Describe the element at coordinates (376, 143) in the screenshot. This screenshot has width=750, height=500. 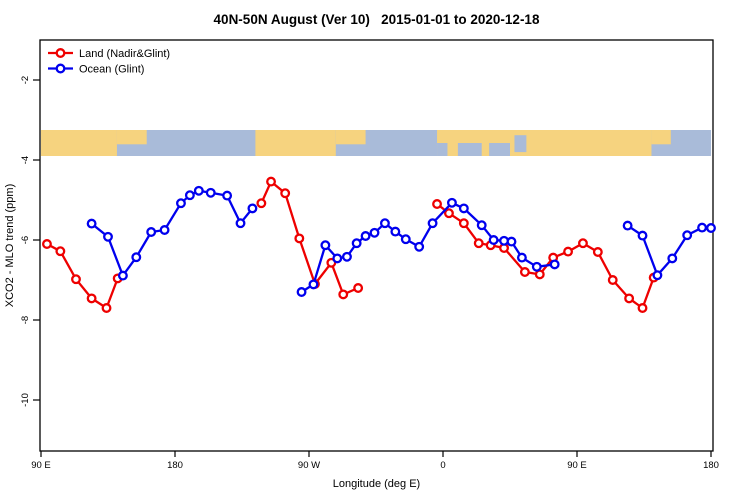
I see `map-strip` at that location.